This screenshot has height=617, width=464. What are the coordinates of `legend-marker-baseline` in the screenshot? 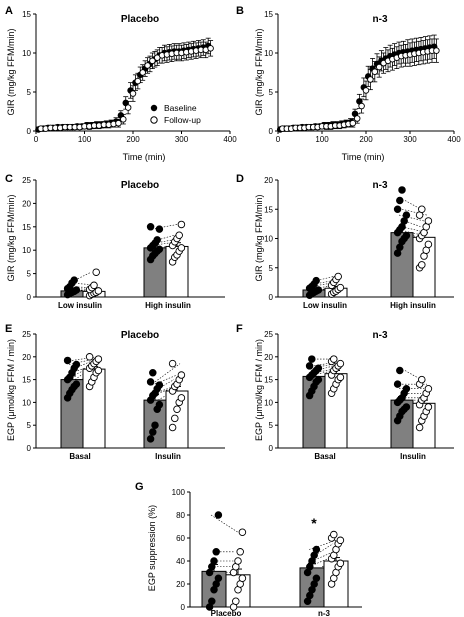 It's located at (154, 108).